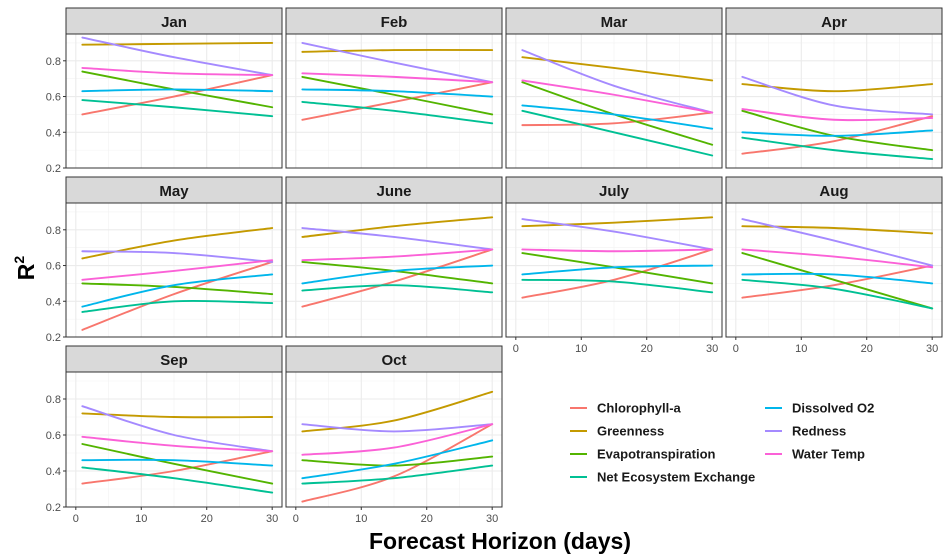 This screenshot has width=946, height=560. I want to click on series-line-evapotranspiration, so click(177, 289).